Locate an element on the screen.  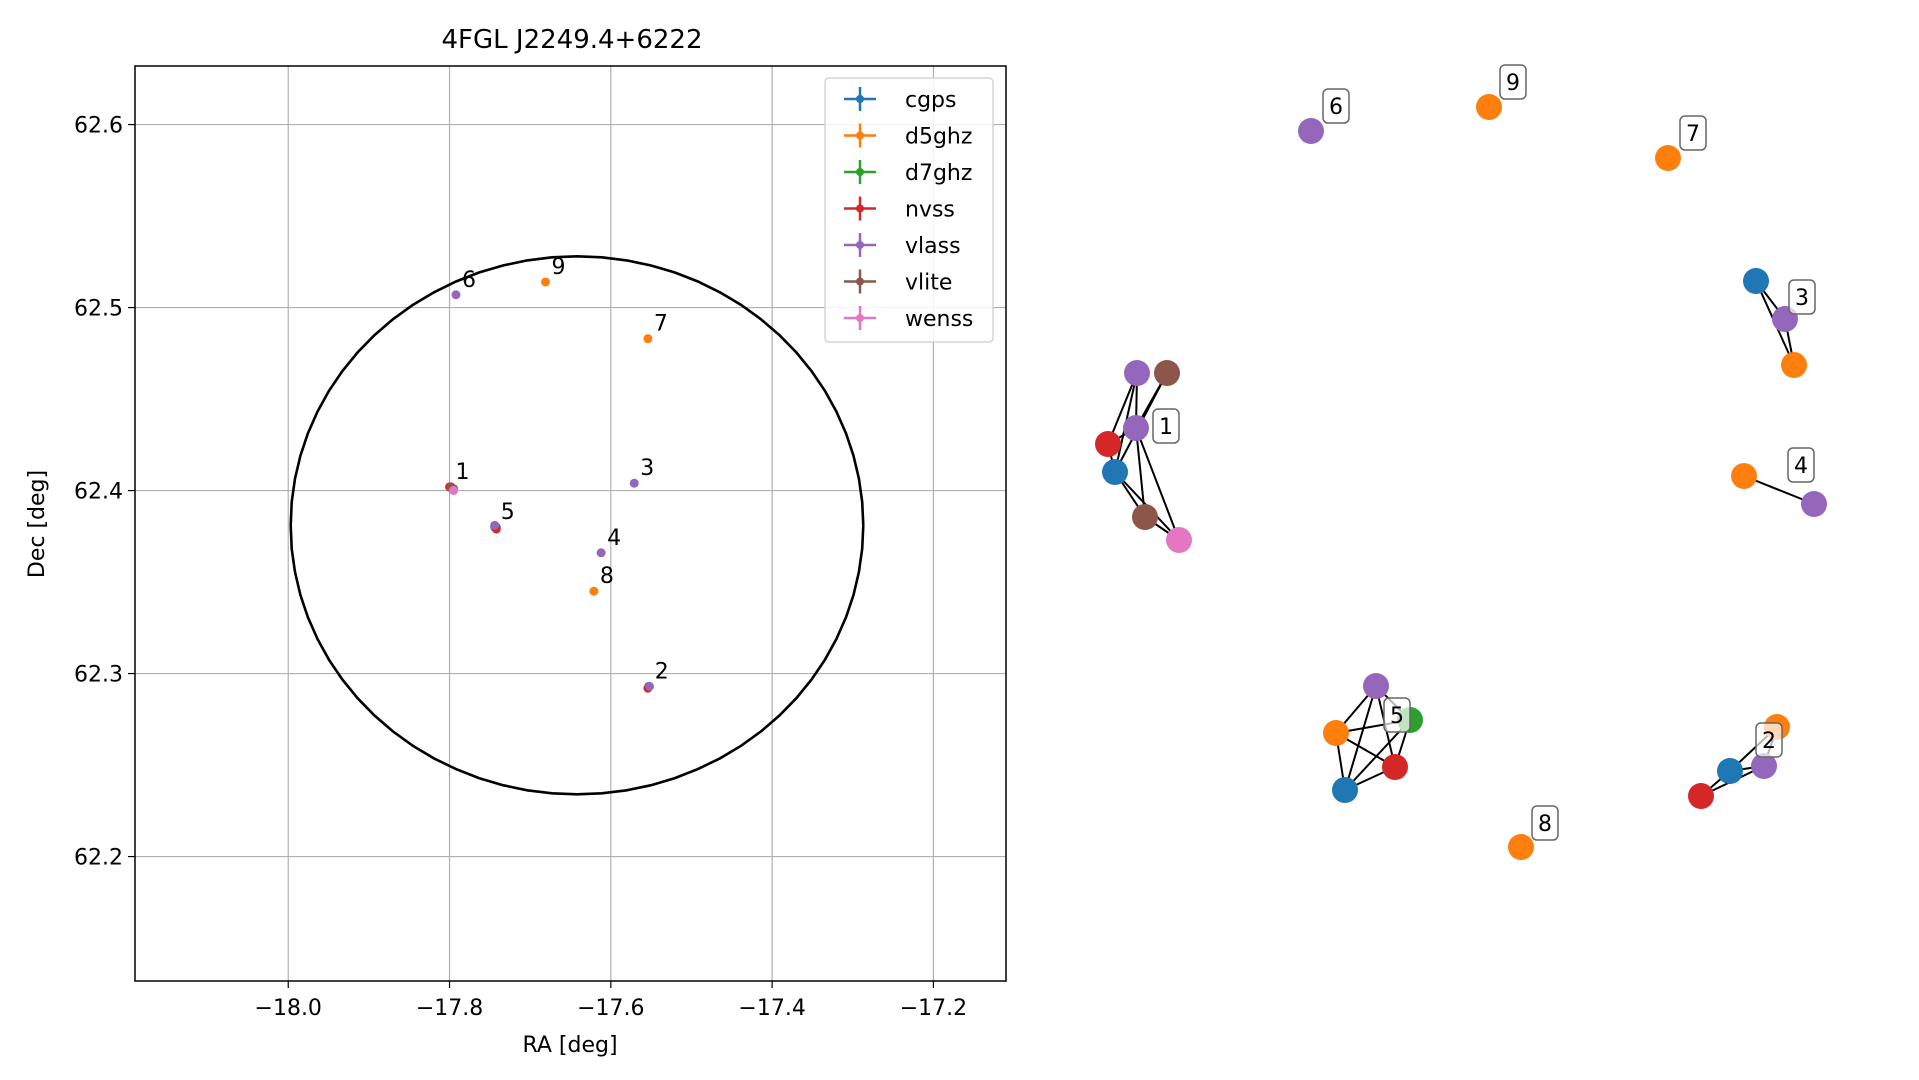
cluster-label-4: 4 is located at coordinates (1801, 465).